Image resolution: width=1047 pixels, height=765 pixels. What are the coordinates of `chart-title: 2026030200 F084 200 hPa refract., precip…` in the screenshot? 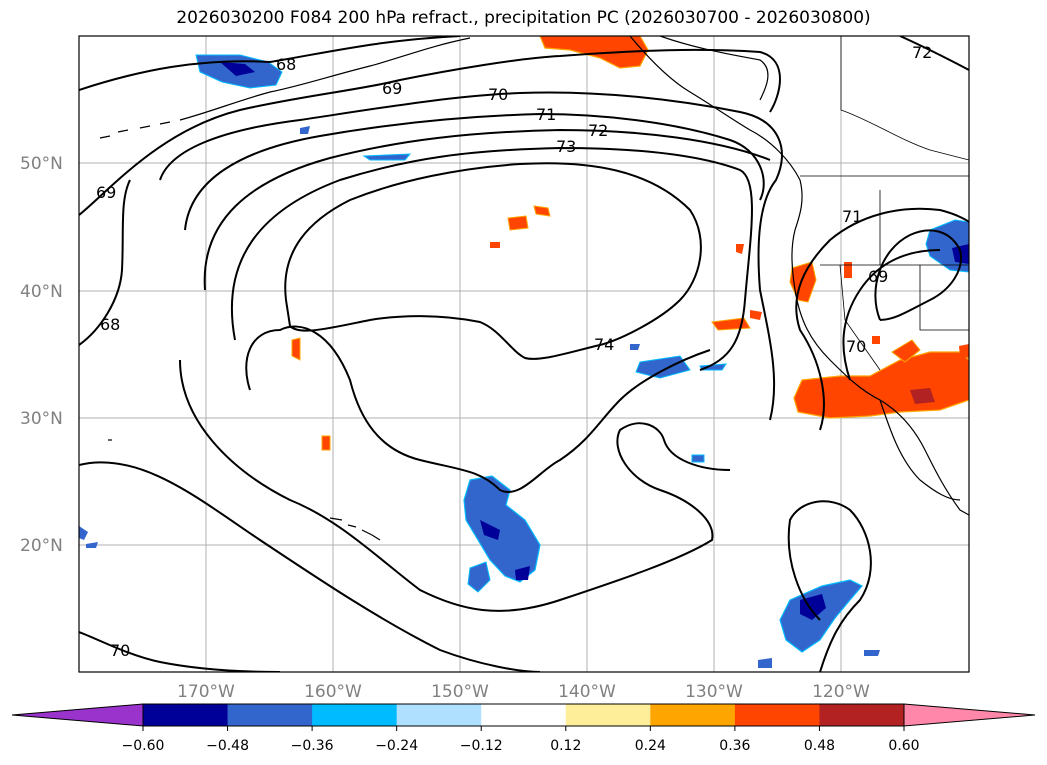 It's located at (523, 18).